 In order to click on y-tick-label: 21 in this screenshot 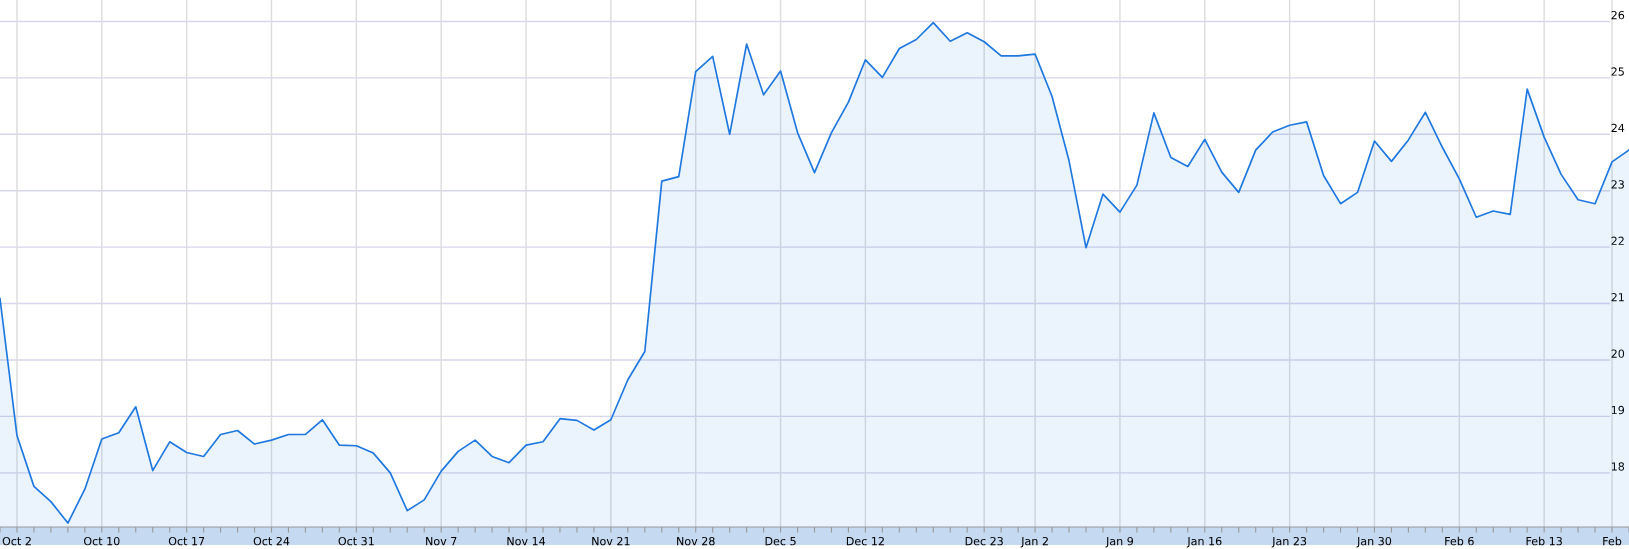, I will do `click(1617, 297)`.